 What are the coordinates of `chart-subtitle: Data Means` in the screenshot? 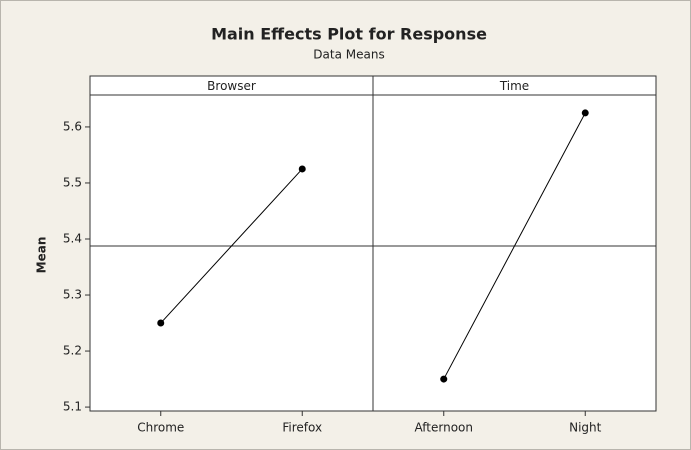 It's located at (348, 55).